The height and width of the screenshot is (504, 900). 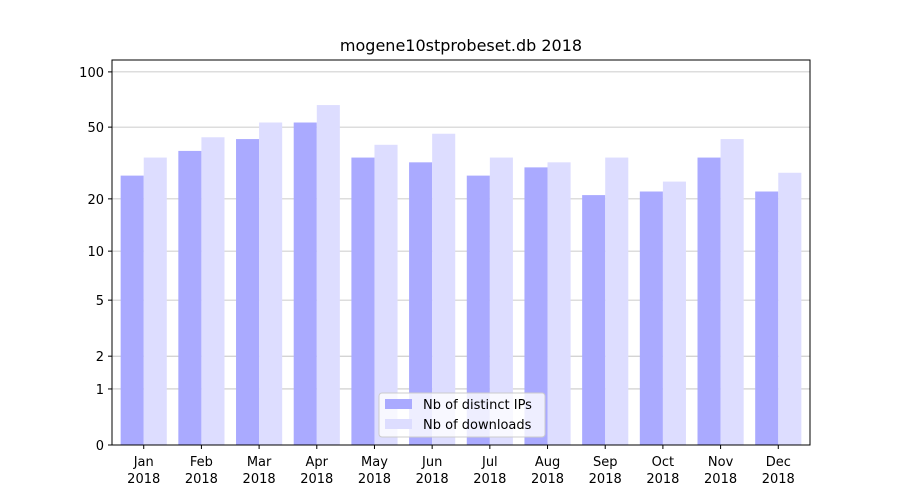 I want to click on y-tick-label: 5, so click(x=100, y=301).